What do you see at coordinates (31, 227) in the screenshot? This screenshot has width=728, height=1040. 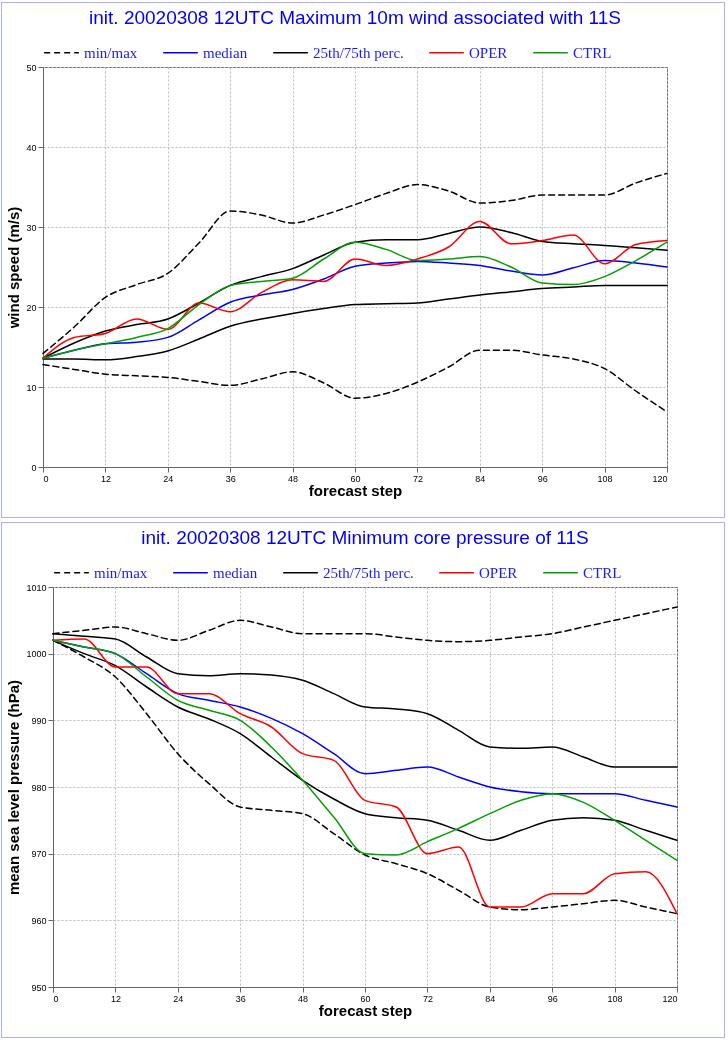 I see `y-tick-label: 30` at bounding box center [31, 227].